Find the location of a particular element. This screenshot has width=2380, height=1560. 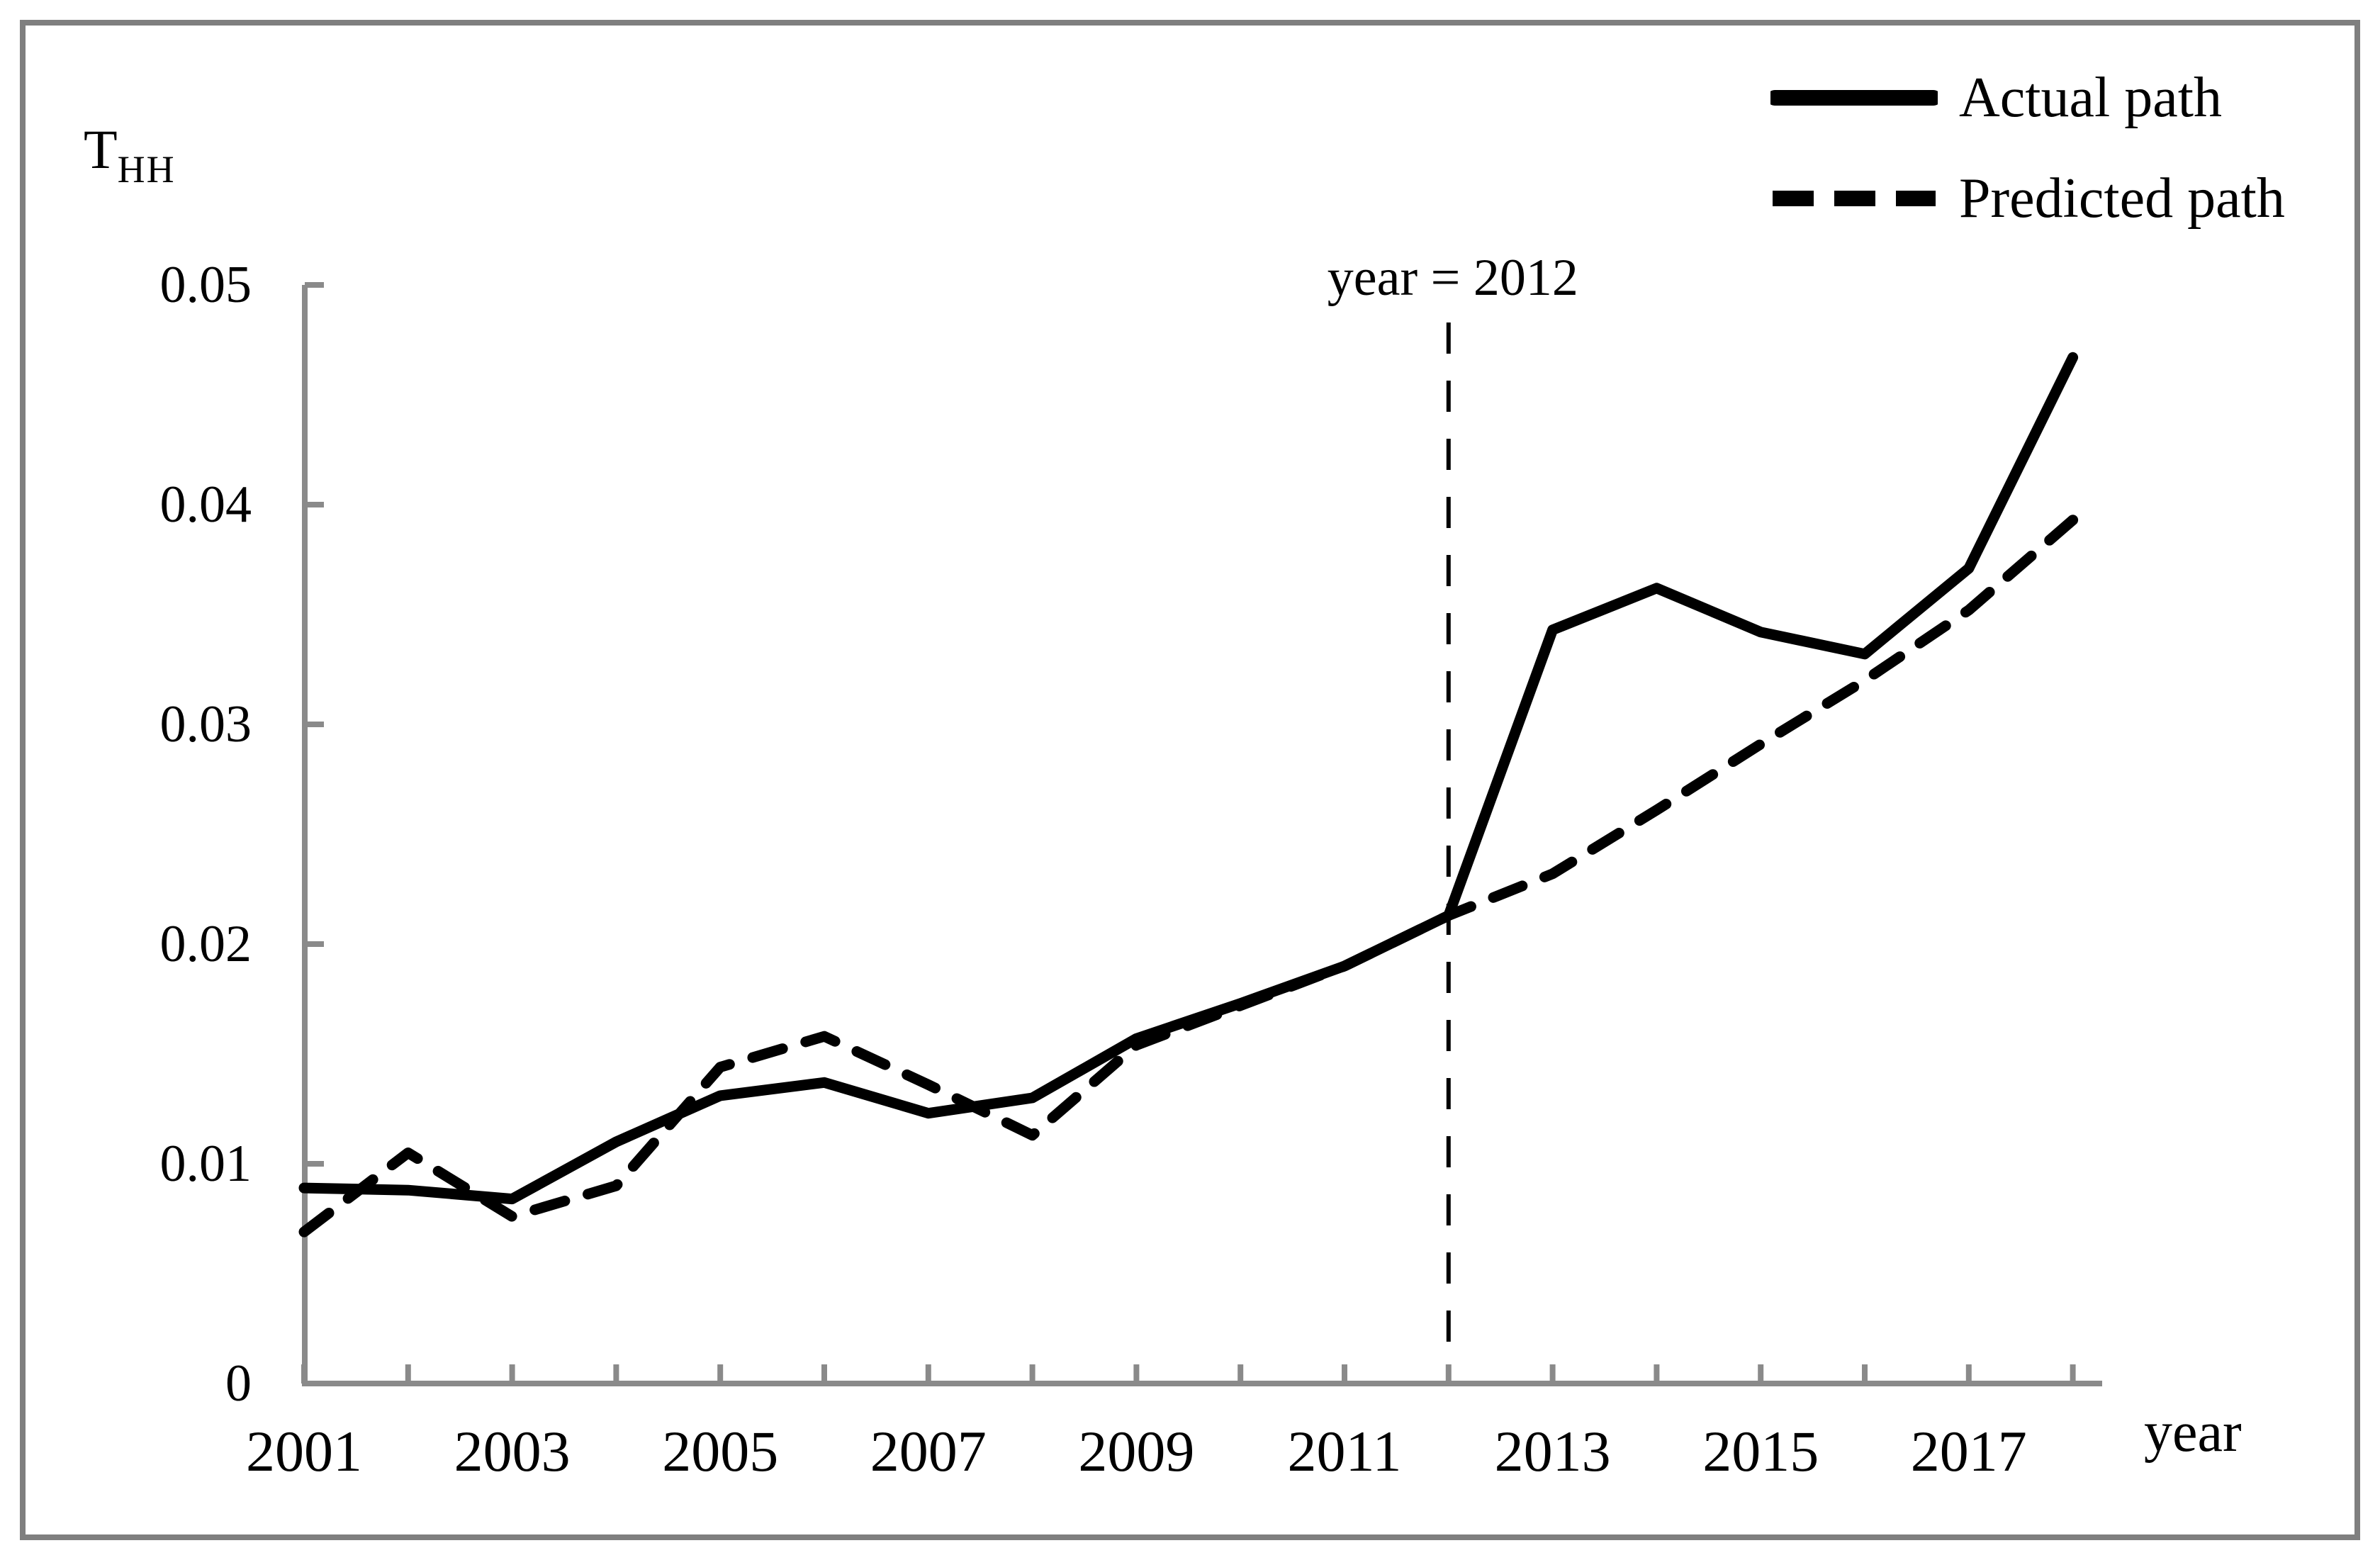

y-tick-label: 0.05 is located at coordinates (206, 285).